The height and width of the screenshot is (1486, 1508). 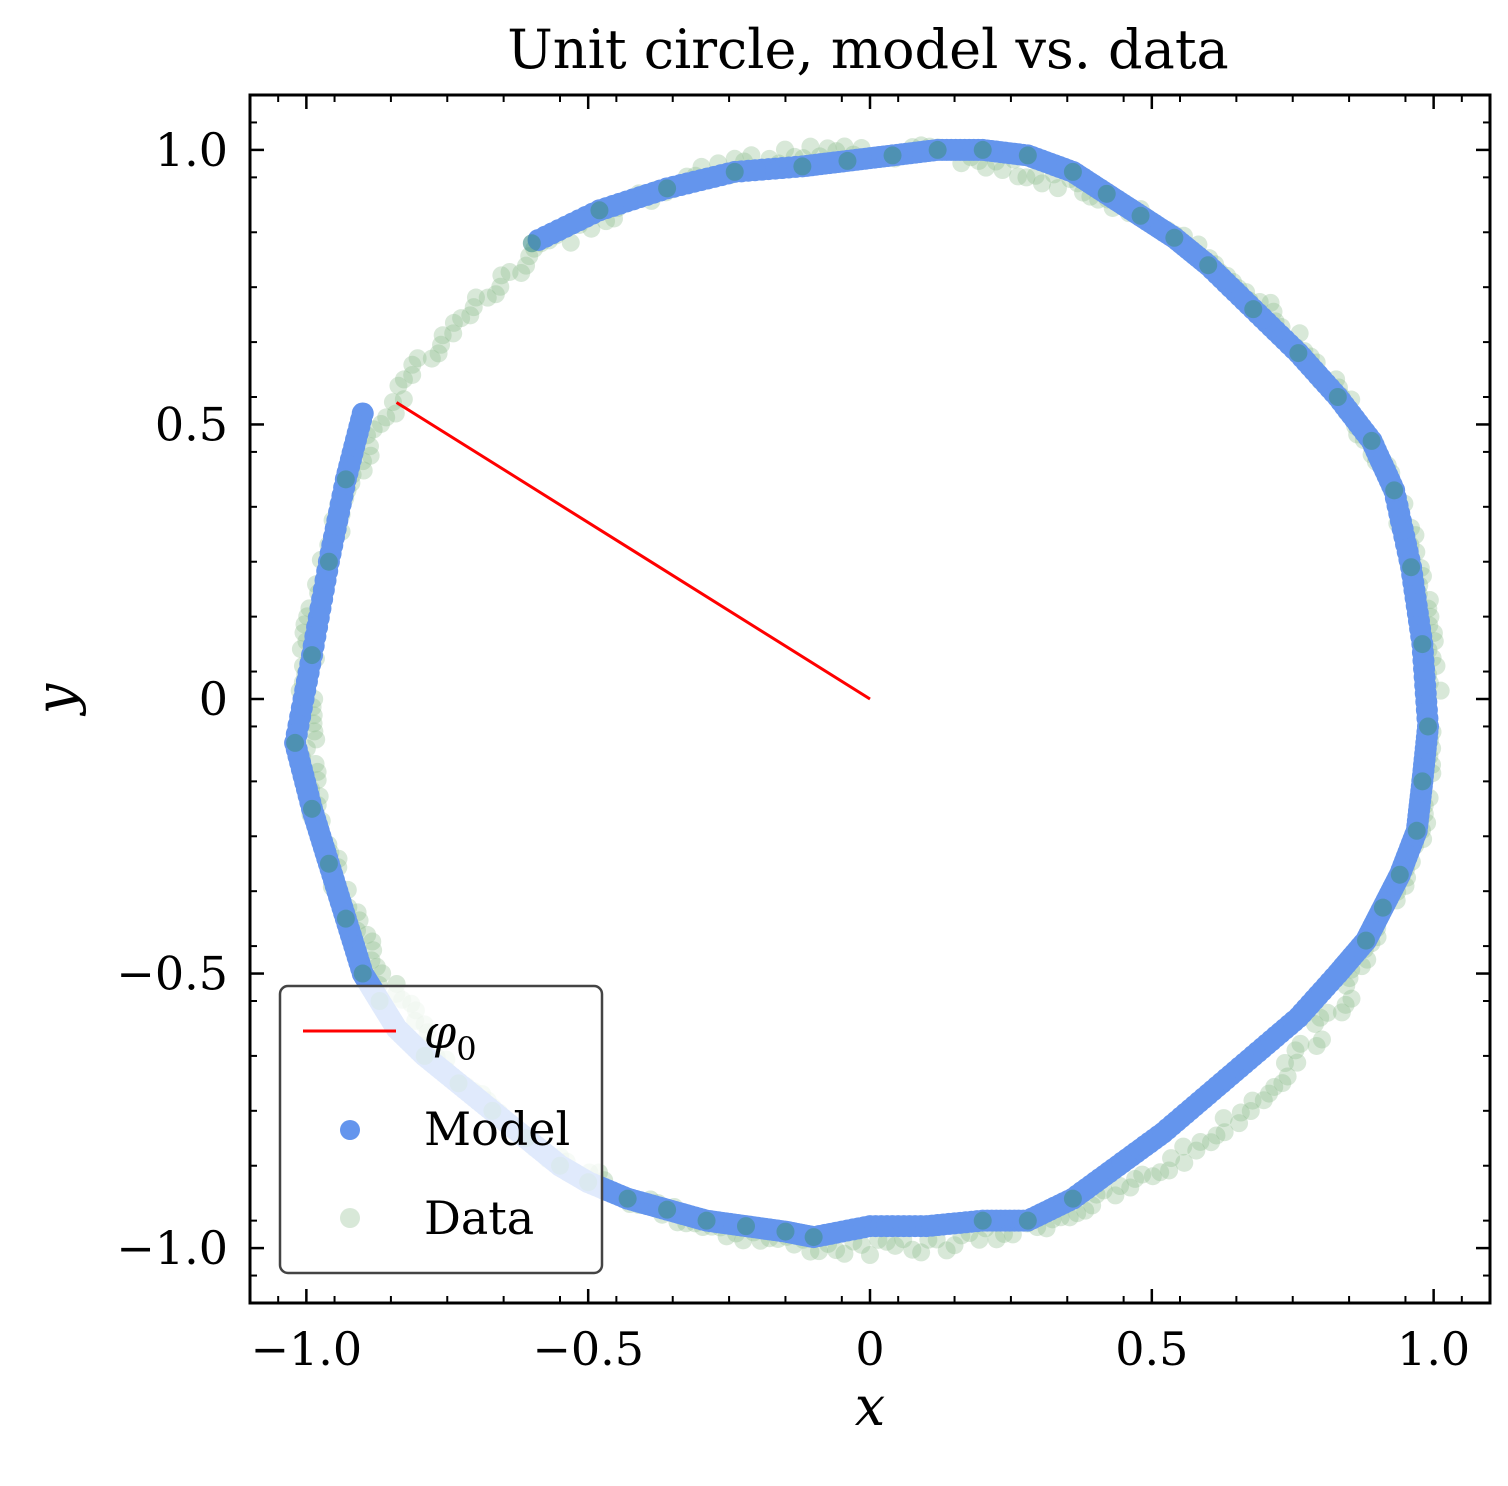 I want to click on phi-line, so click(x=633, y=551).